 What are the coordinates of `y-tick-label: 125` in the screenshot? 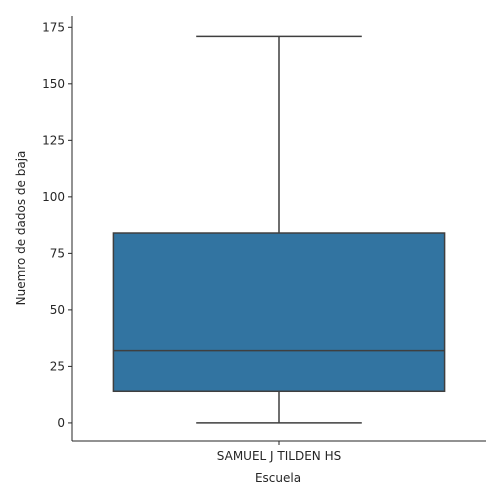 It's located at (53, 140).